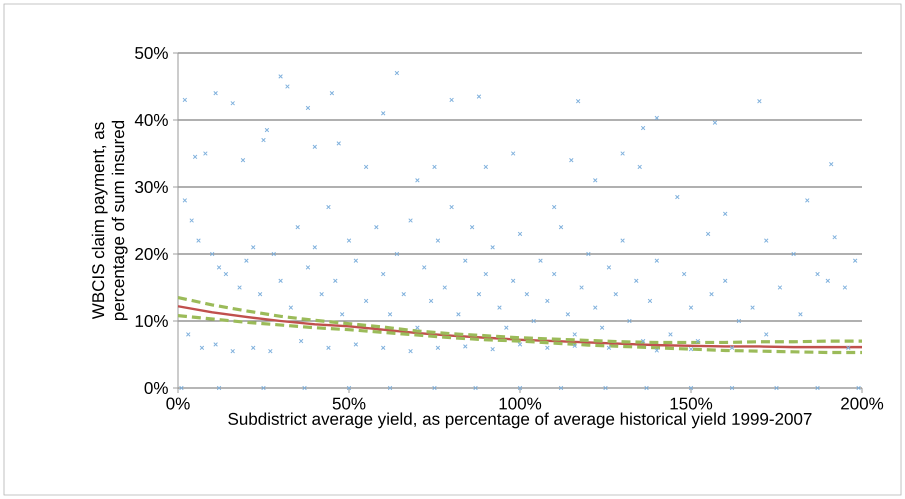 The image size is (905, 499). Describe the element at coordinates (520, 420) in the screenshot. I see `x-axis-title: Subdistrict average yield, as percentage of average historical yield 1999-2007` at that location.